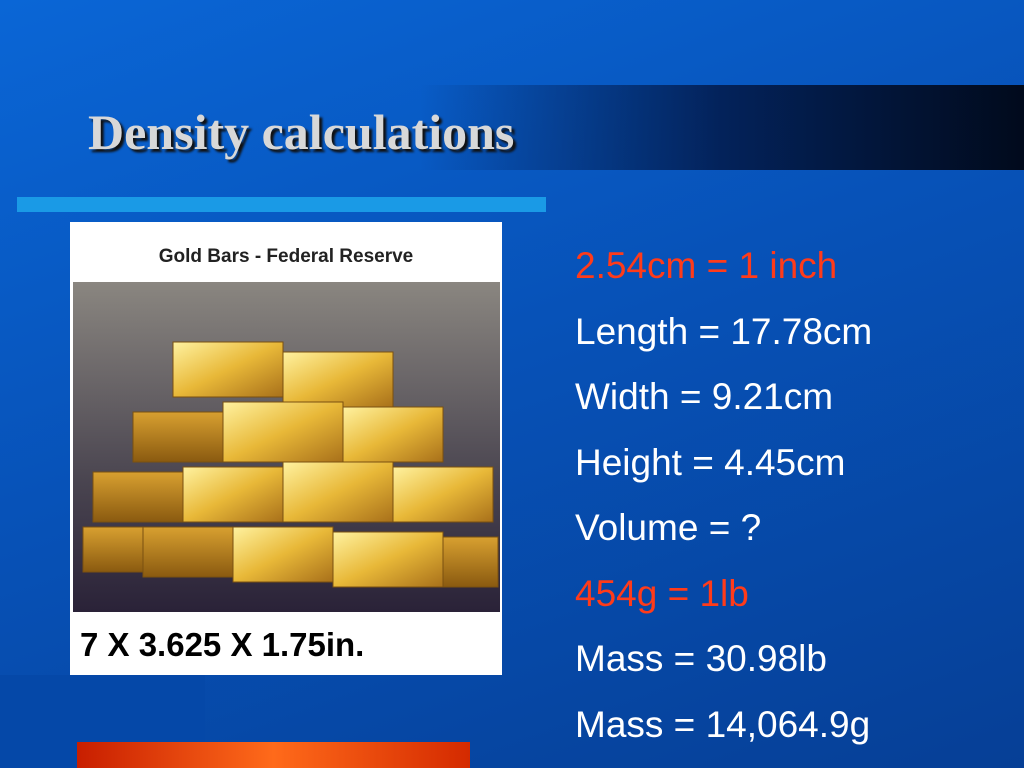  I want to click on calculation-line: Height = 4.45cm, so click(710, 462).